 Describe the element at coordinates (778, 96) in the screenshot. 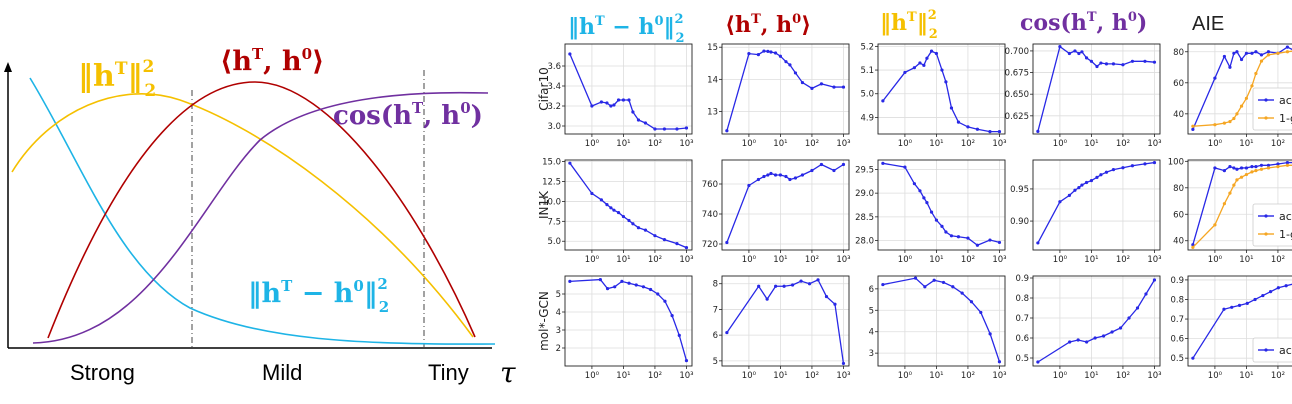

I see `subplot: 10⁰ 10¹ 10² 10³ 13 14 15` at that location.